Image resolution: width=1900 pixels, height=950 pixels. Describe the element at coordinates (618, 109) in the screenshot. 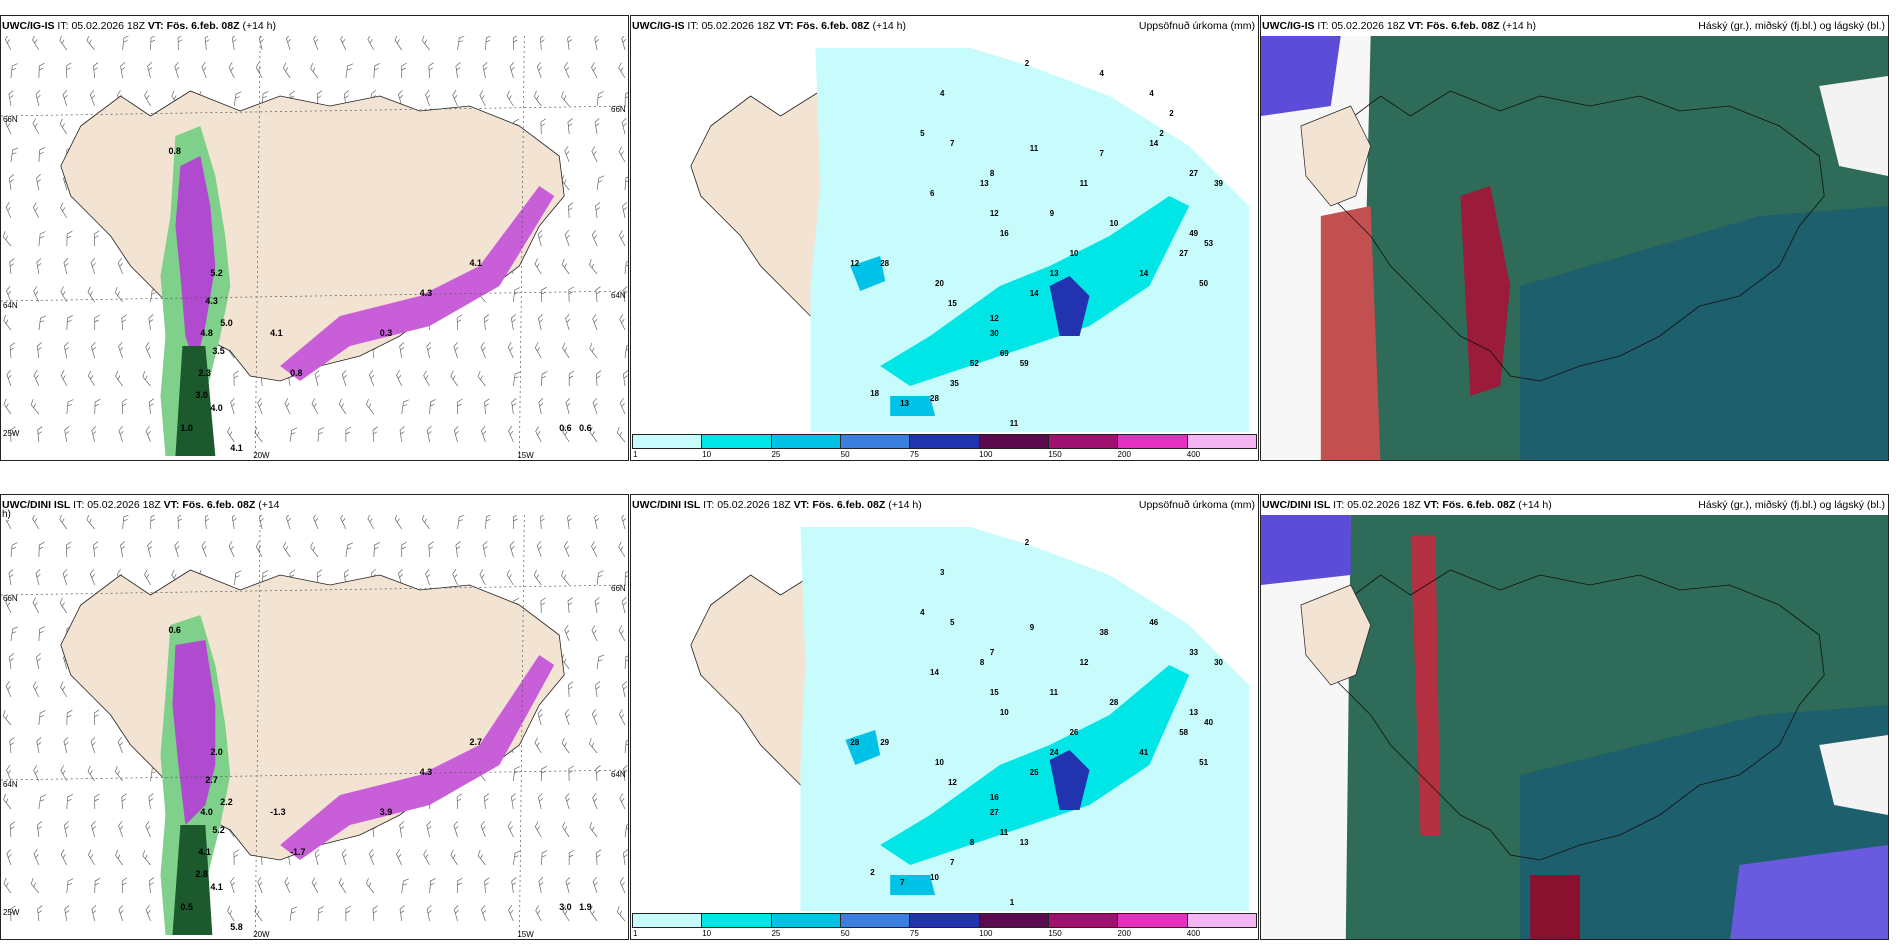

I see `lat-label-66n-right: 66N` at that location.